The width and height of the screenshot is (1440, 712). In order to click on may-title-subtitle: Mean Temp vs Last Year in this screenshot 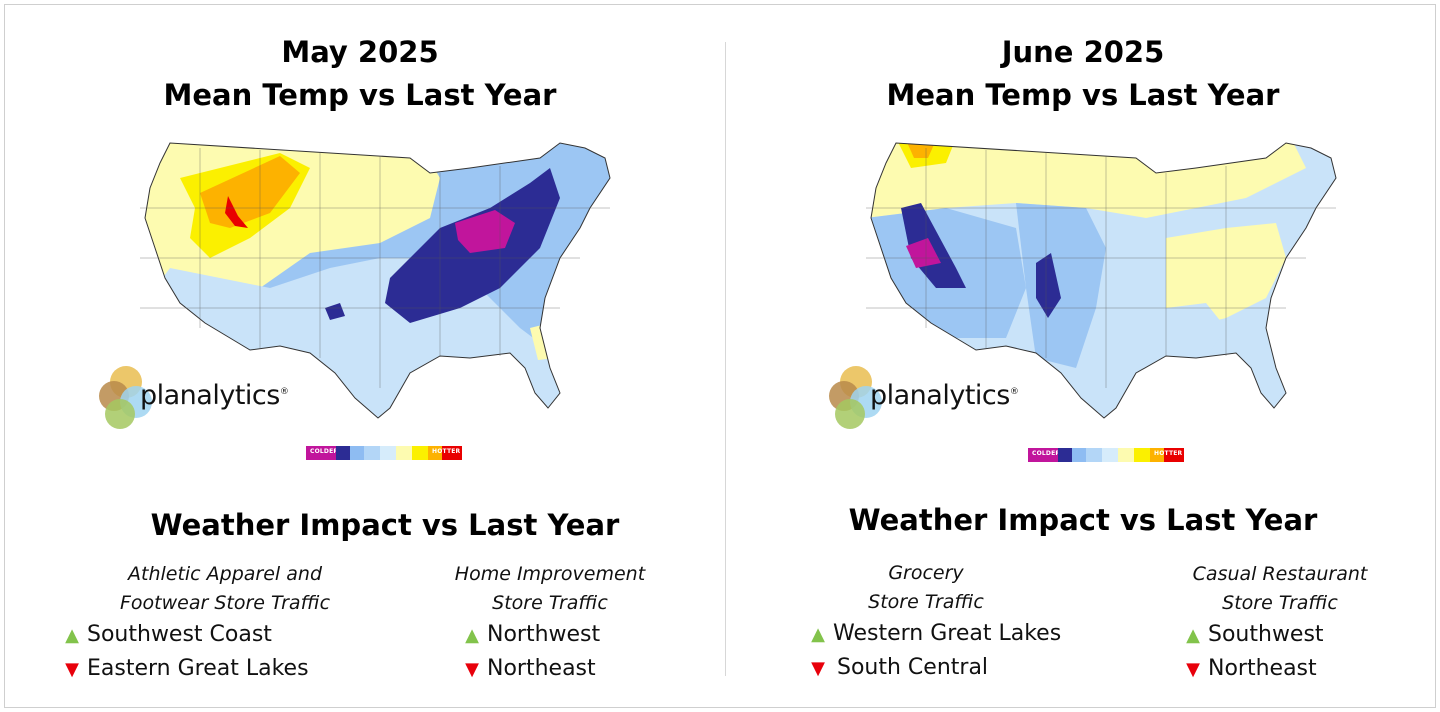, I will do `click(360, 95)`.